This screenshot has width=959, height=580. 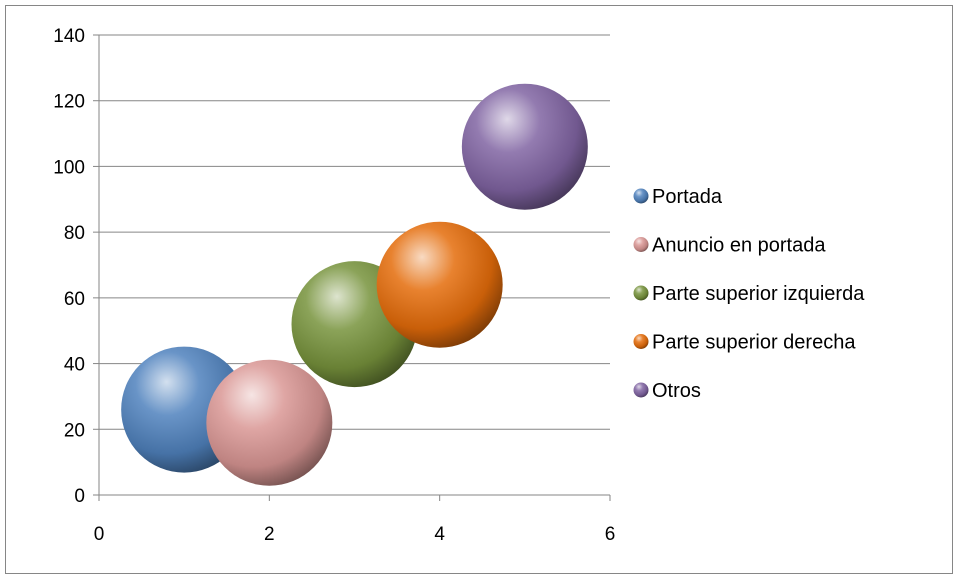 I want to click on y-tick-label: 120, so click(x=69, y=102).